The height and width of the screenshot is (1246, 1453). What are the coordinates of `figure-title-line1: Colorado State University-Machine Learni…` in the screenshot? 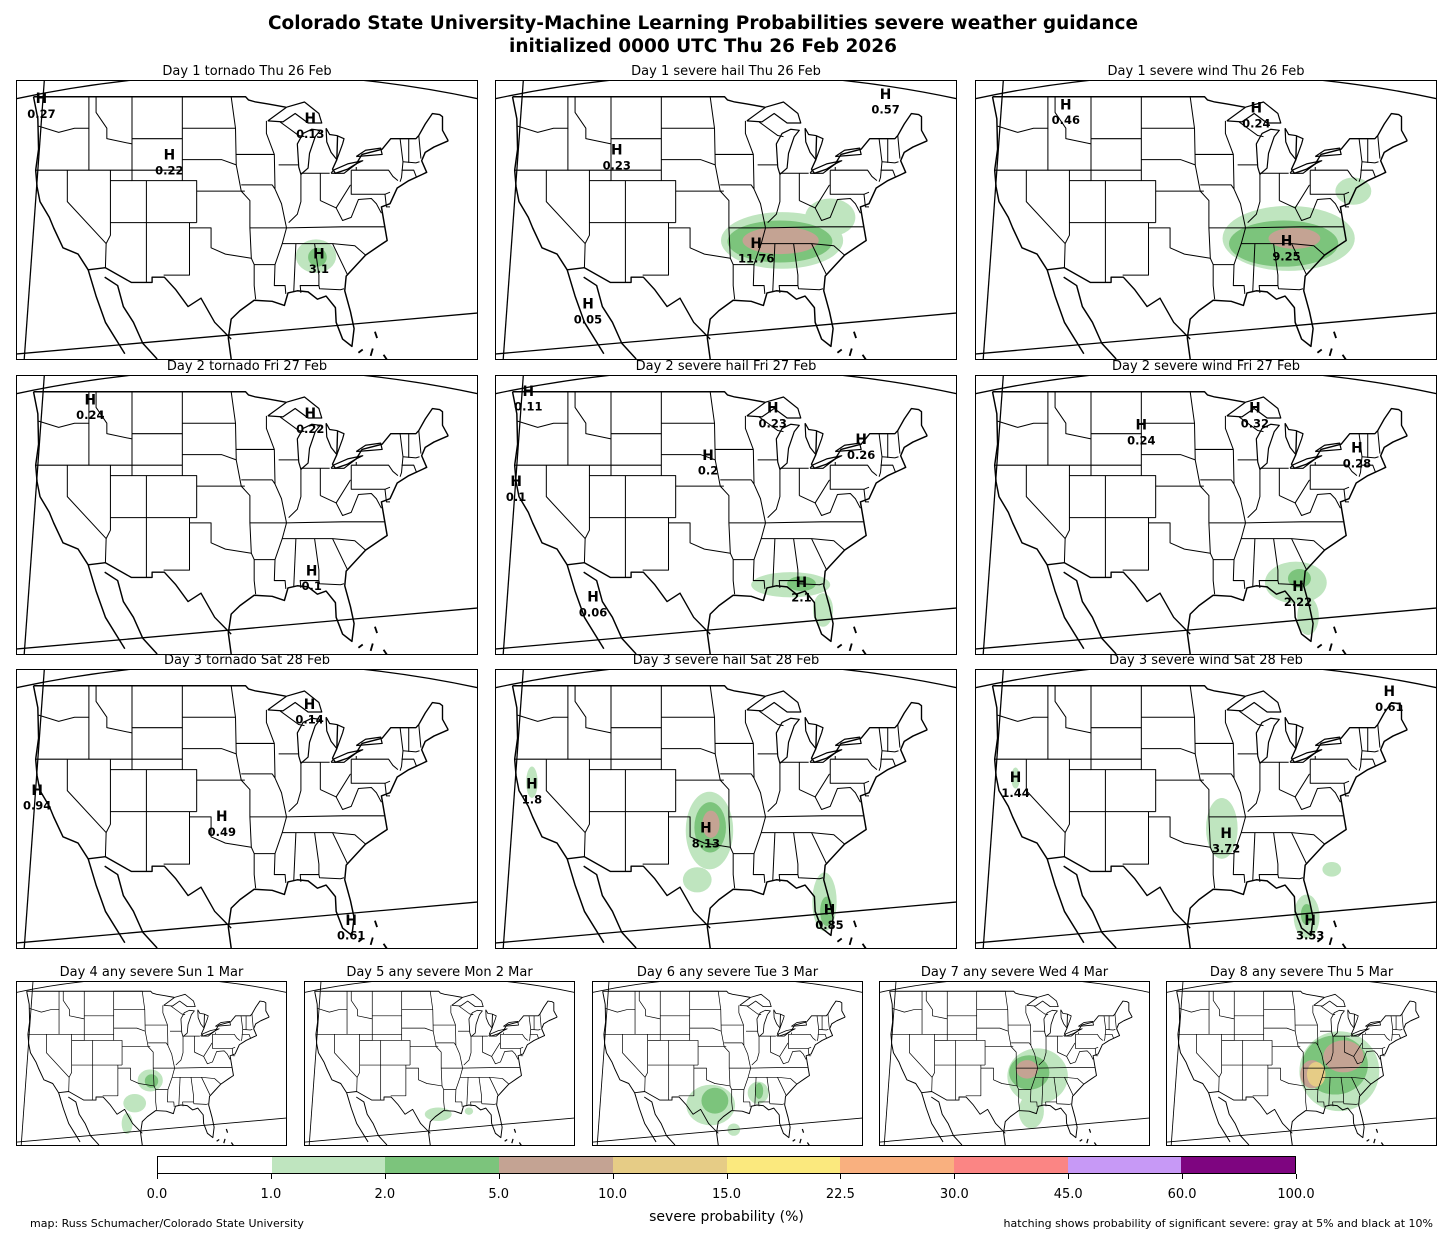 It's located at (703, 23).